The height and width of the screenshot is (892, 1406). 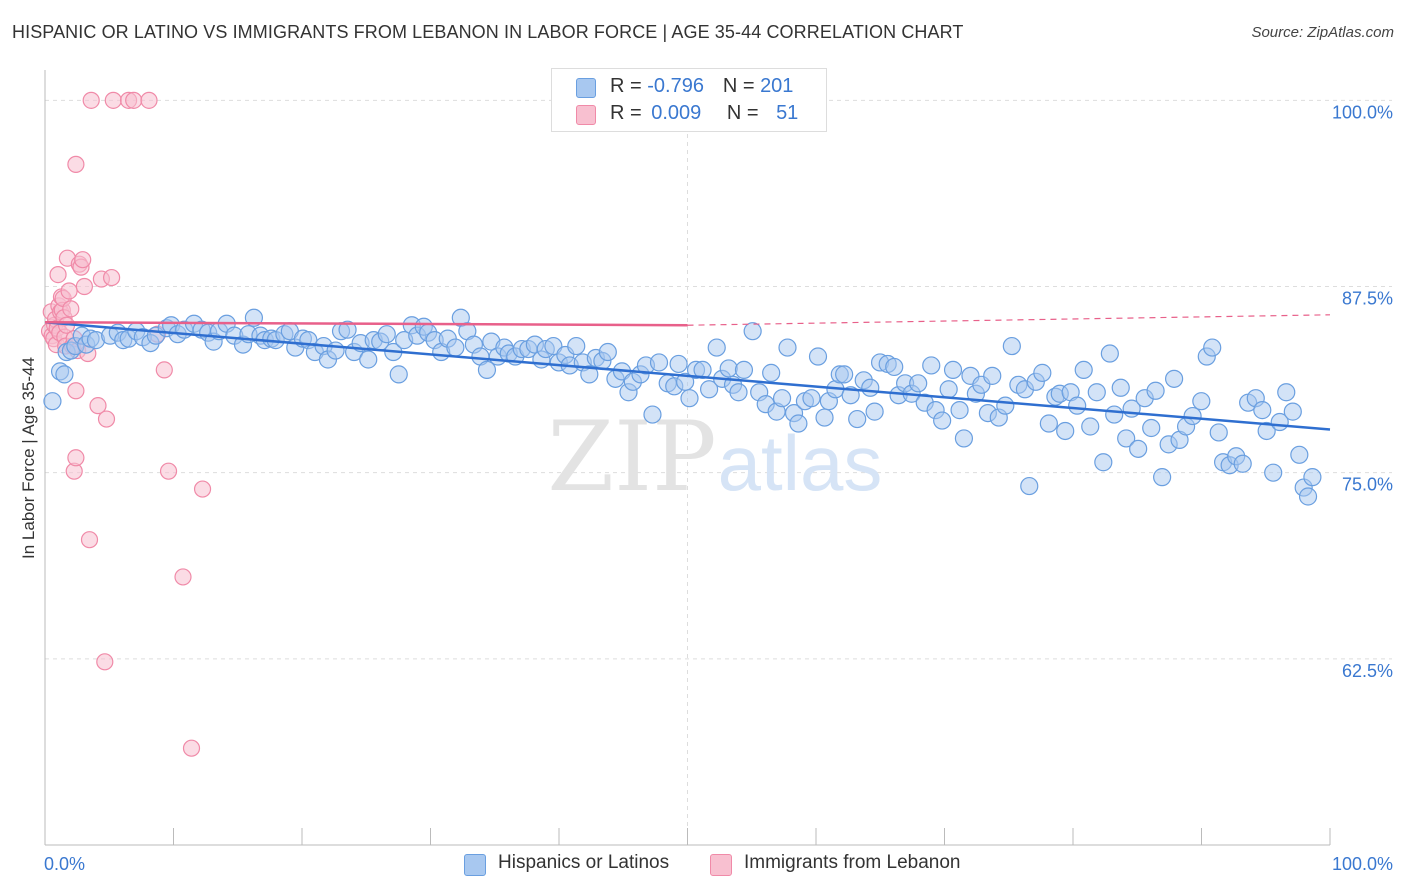 What do you see at coordinates (1367, 485) in the screenshot?
I see `y-tick-label: 75.0%` at bounding box center [1367, 485].